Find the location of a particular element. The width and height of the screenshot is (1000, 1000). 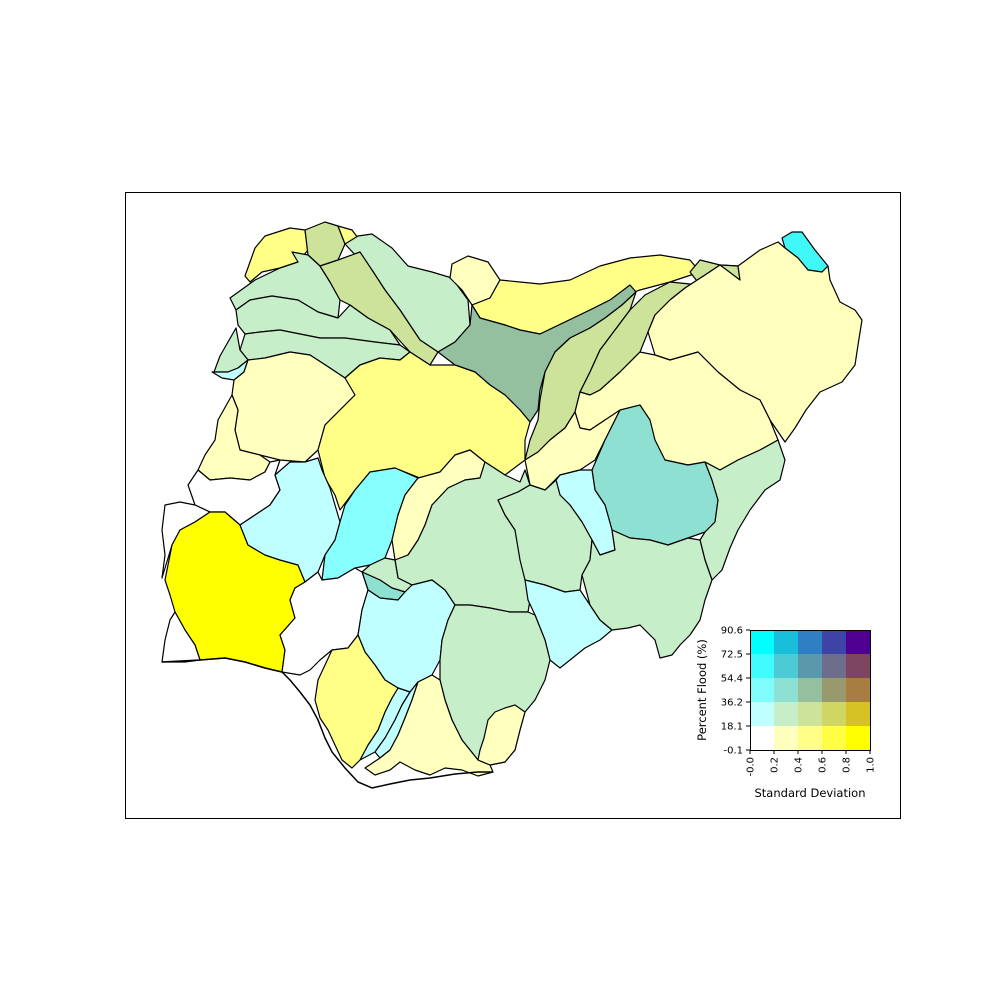

region-r10 is located at coordinates (379, 308).